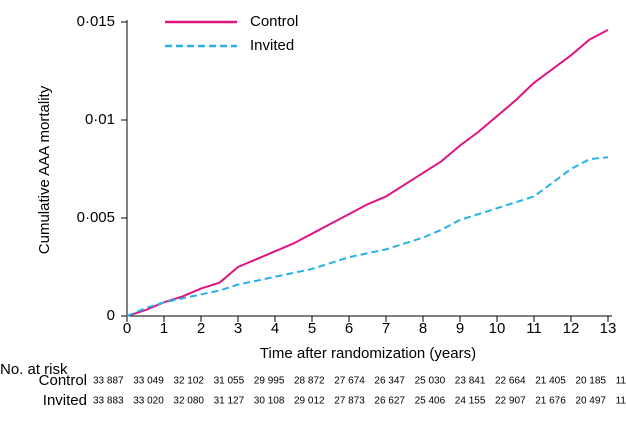 This screenshot has height=437, width=626. Describe the element at coordinates (349, 381) in the screenshot. I see `risk-value: 27 674` at that location.